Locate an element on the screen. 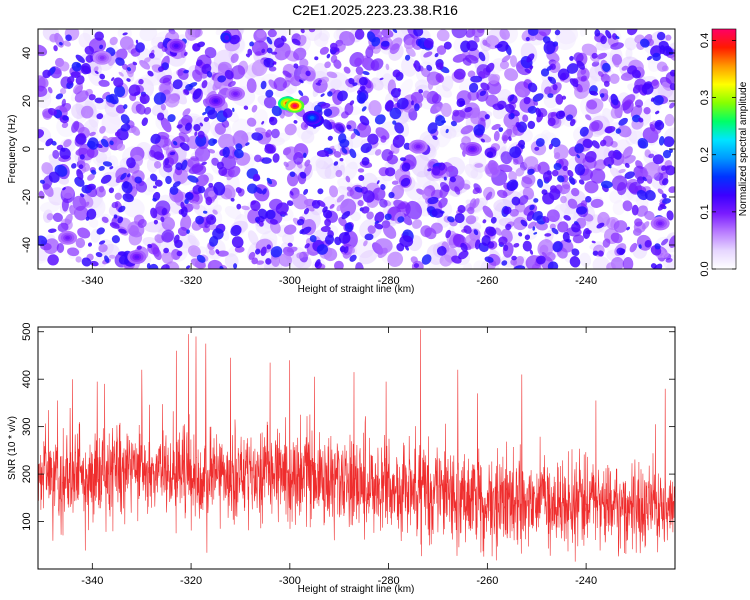 The width and height of the screenshot is (750, 600). spectrogram-x-label: Height of straight line (km) is located at coordinates (356, 289).